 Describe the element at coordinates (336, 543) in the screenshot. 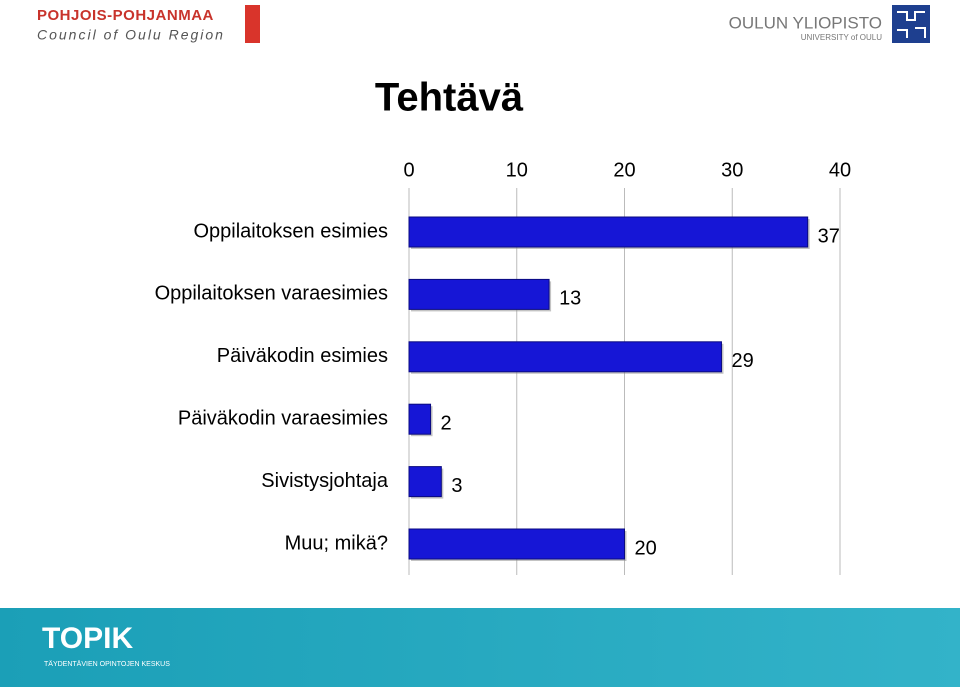

I see `y-tick-label: Muu; mikä?` at that location.